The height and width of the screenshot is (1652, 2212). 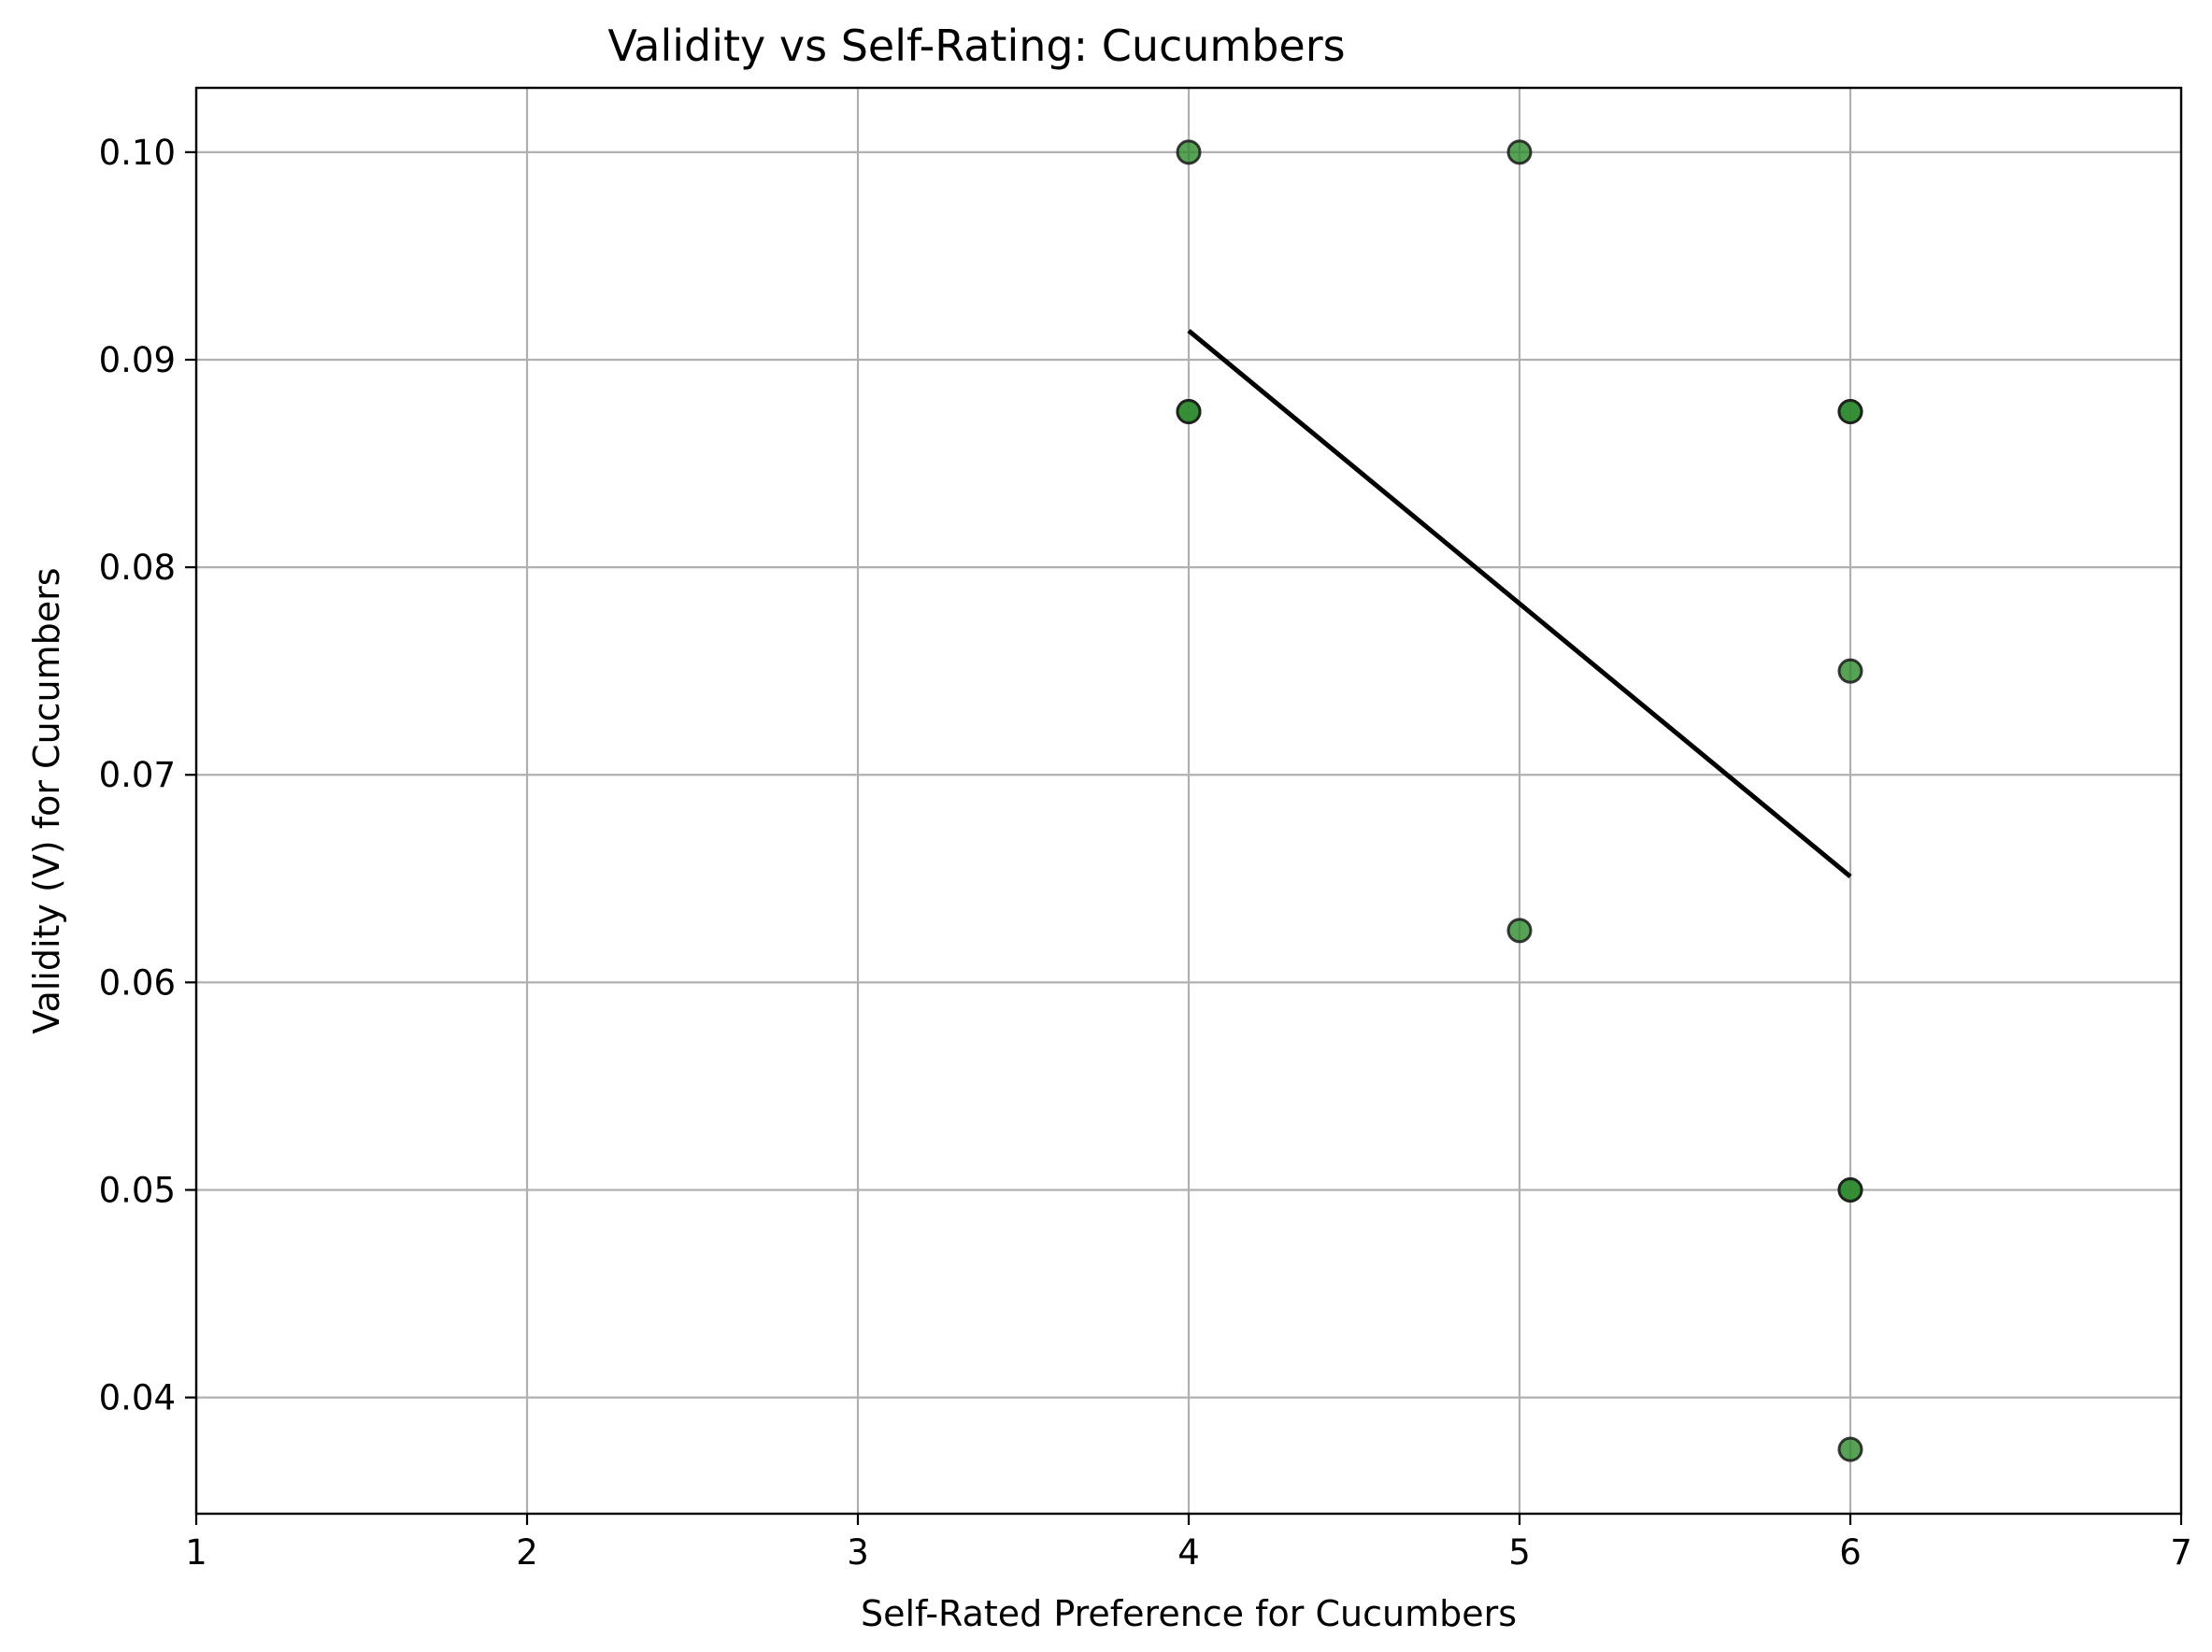 What do you see at coordinates (137, 775) in the screenshot?
I see `y-tick-label: 0.07` at bounding box center [137, 775].